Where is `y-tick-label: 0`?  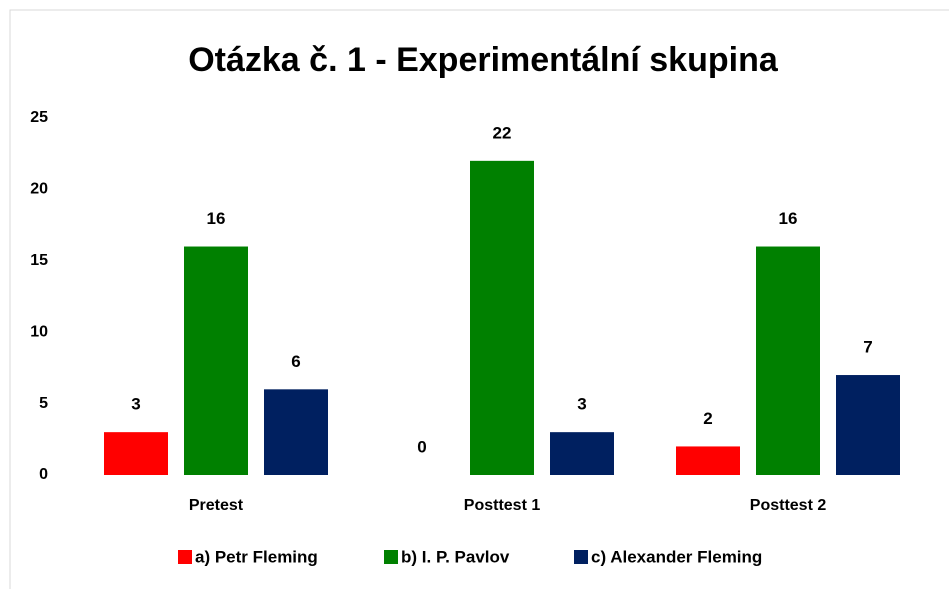 y-tick-label: 0 is located at coordinates (43, 474).